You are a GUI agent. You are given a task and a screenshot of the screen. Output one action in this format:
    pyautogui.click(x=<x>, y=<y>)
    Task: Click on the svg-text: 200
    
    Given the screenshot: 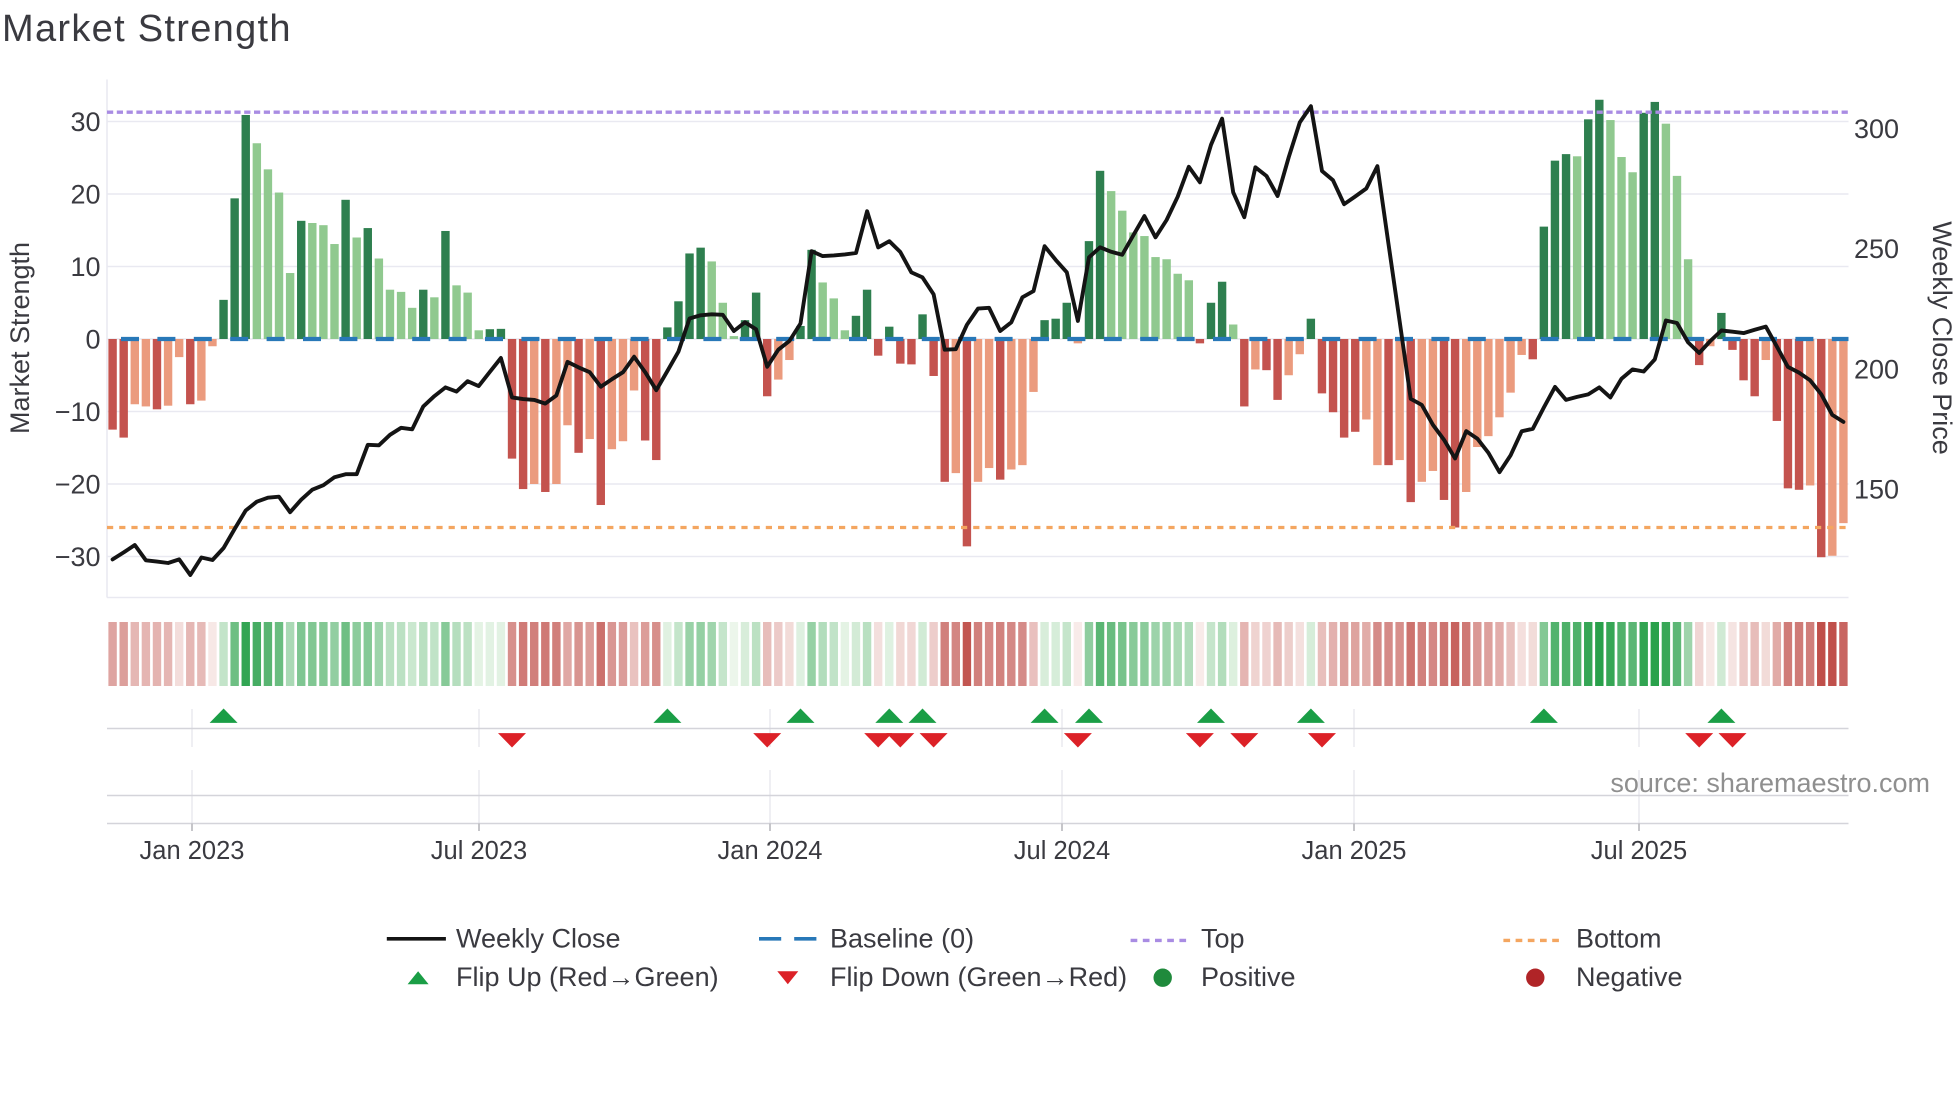 What is the action you would take?
    pyautogui.click(x=1876, y=369)
    